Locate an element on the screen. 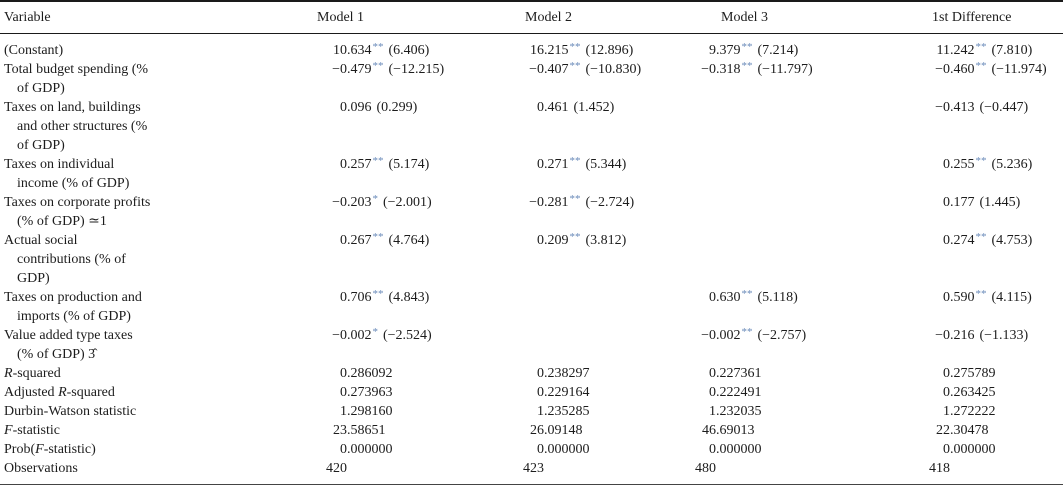 This screenshot has height=485, width=1063. coefficient-fraction-part: .706 is located at coordinates (359, 297).